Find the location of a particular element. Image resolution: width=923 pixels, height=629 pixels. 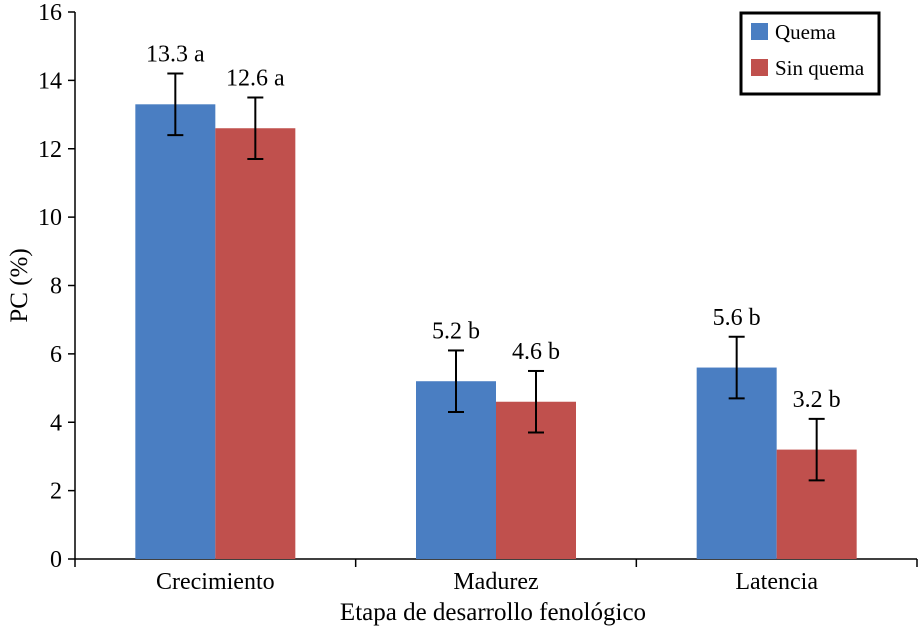

data-label: 13.3 a is located at coordinates (175, 55).